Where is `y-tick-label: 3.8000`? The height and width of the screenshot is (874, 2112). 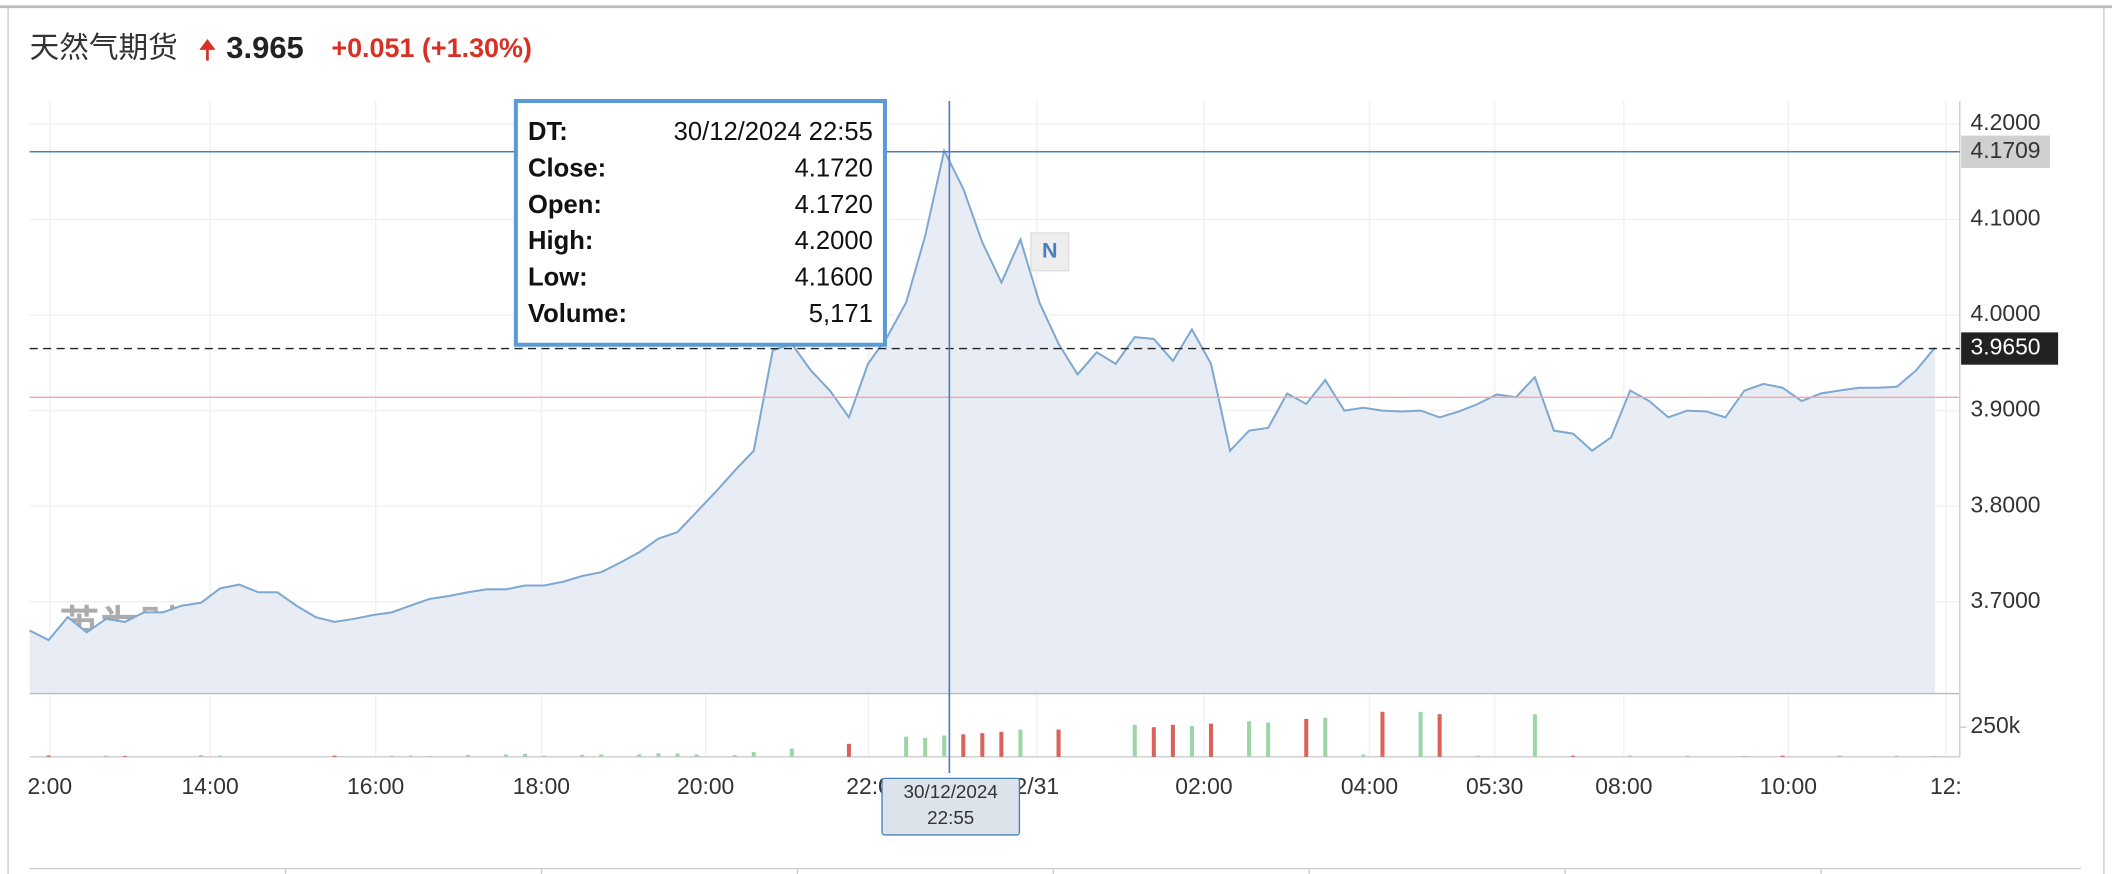 y-tick-label: 3.8000 is located at coordinates (2006, 504).